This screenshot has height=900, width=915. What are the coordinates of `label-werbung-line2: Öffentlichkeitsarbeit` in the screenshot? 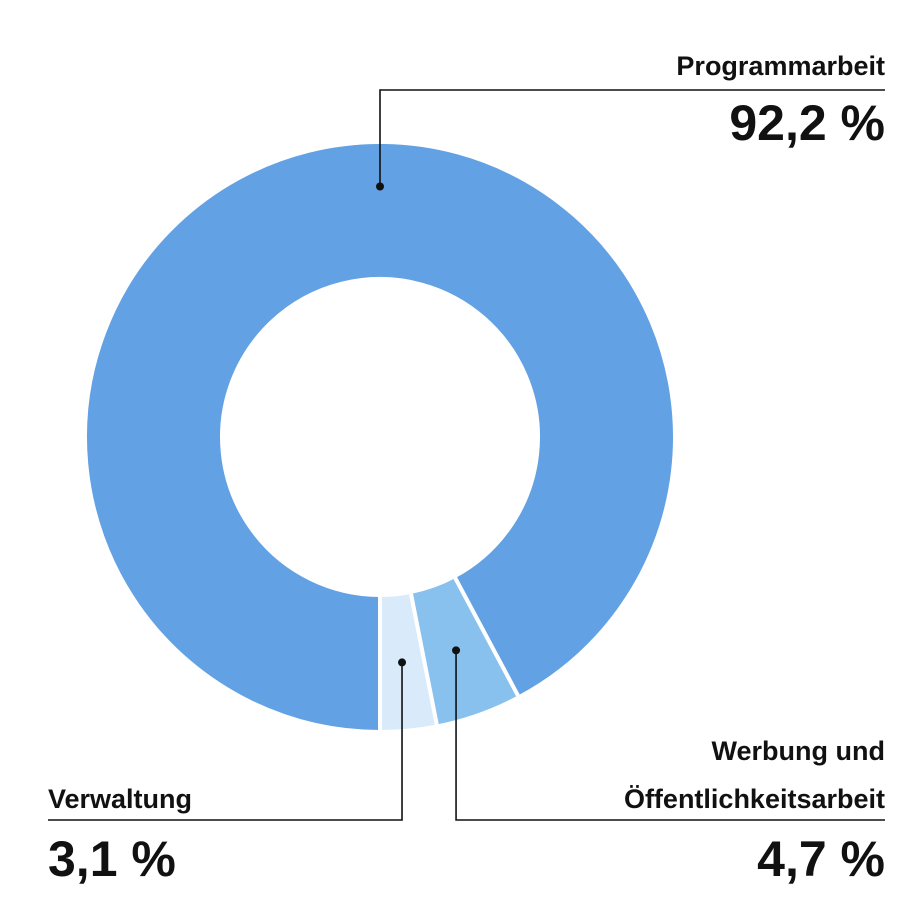 It's located at (754, 799).